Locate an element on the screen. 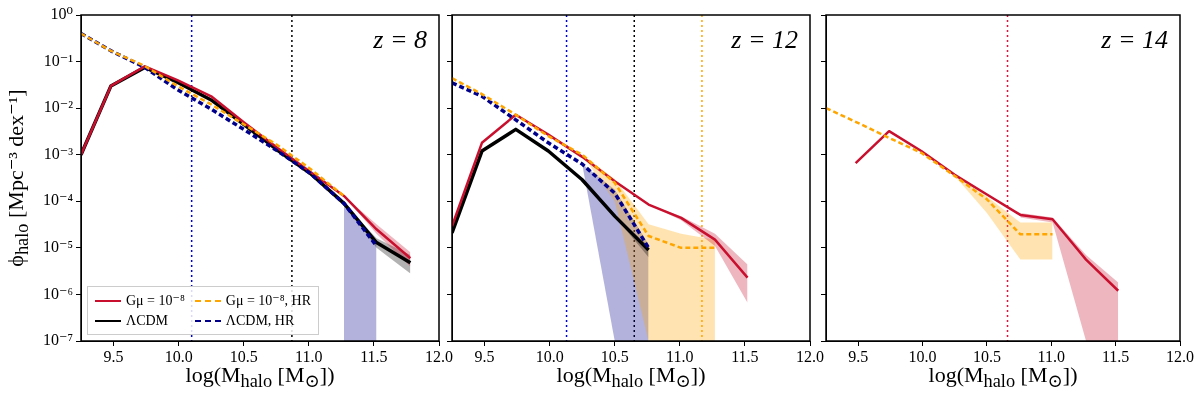 This screenshot has width=1200, height=397. legend-label: ΛCDM is located at coordinates (147, 321).